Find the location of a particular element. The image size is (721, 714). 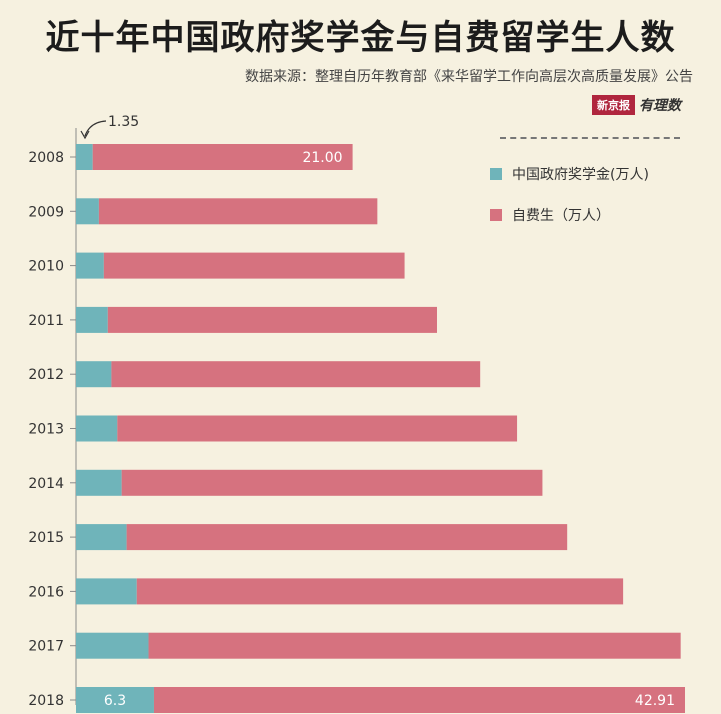

legend-swatch-scholarship is located at coordinates (496, 174).